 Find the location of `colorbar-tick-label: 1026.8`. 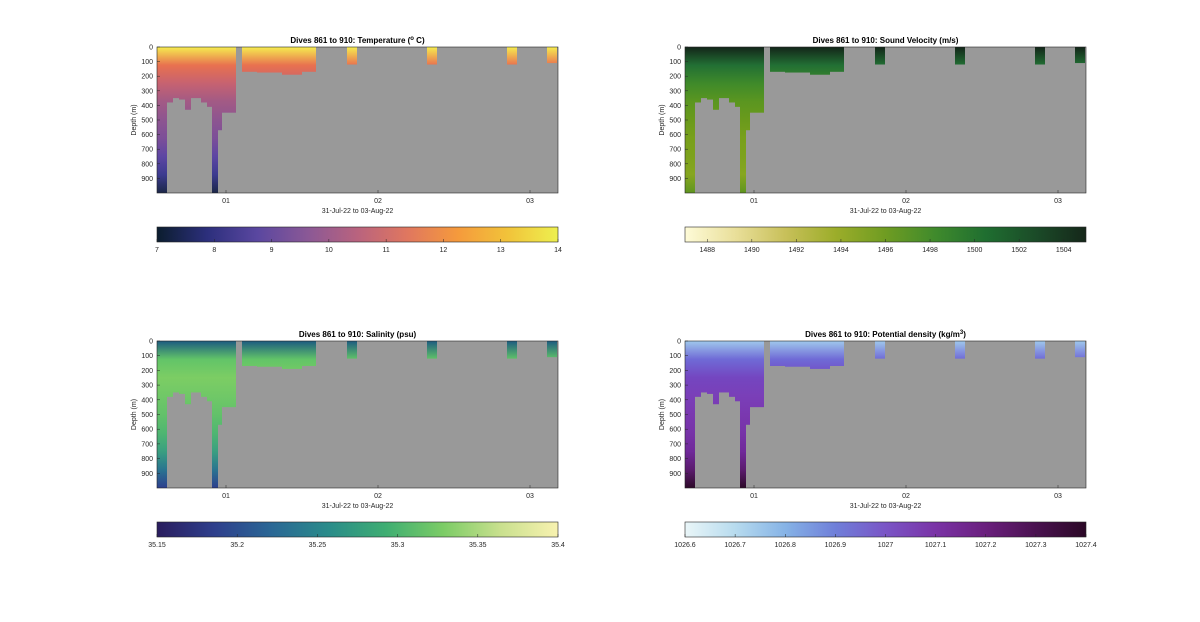

colorbar-tick-label: 1026.8 is located at coordinates (786, 545).